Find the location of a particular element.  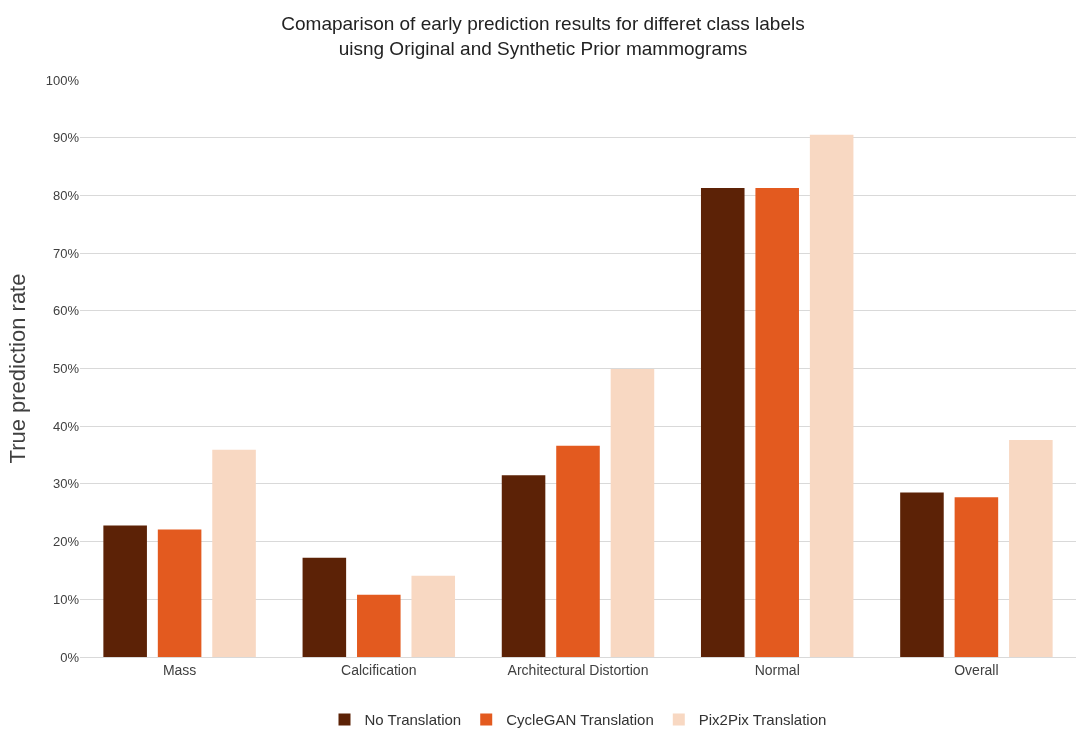

x-tick-label: Architectural Distortion is located at coordinates (578, 669).